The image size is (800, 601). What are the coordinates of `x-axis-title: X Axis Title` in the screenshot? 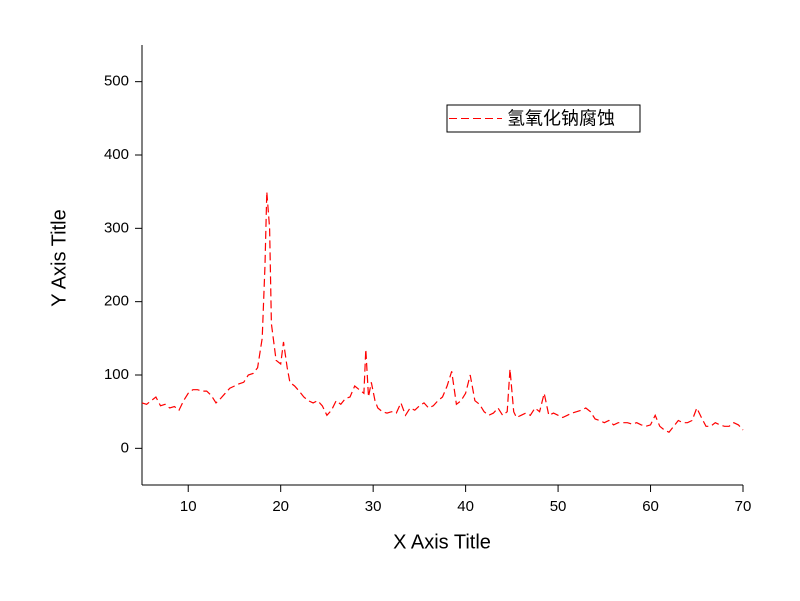 It's located at (442, 542).